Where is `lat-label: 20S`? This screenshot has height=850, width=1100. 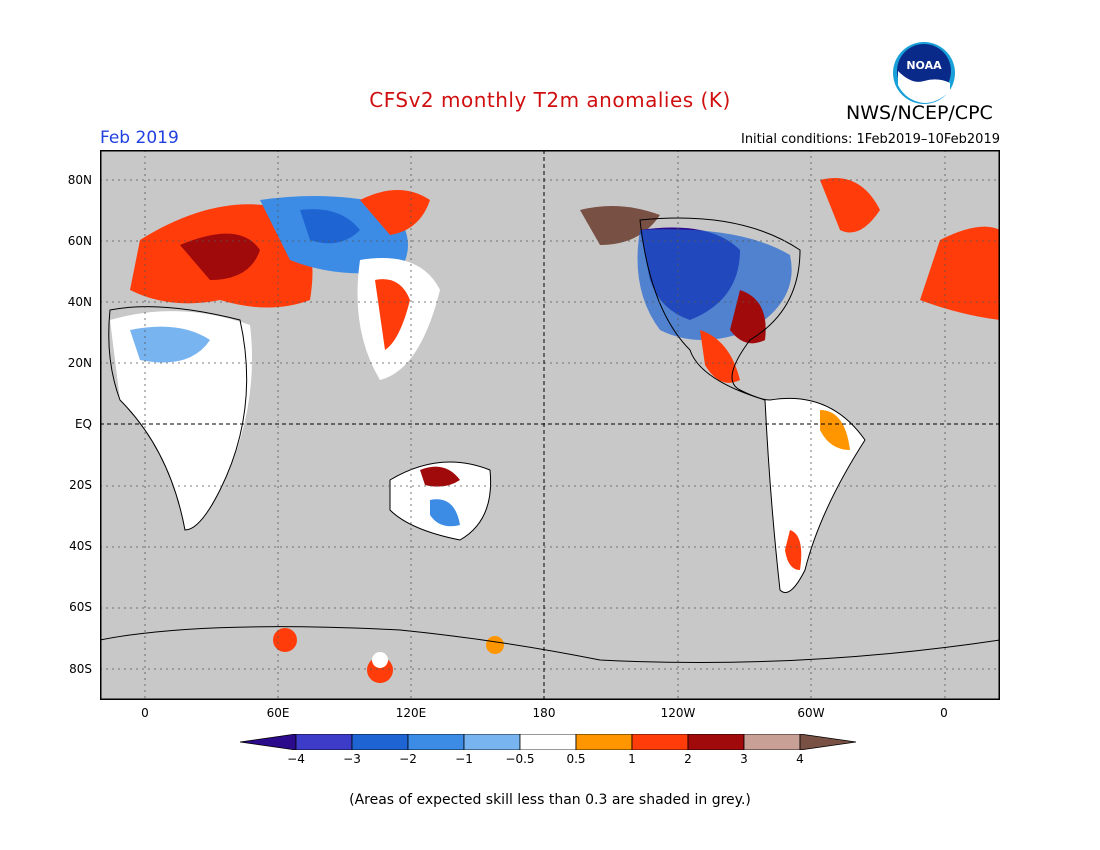 lat-label: 20S is located at coordinates (80, 485).